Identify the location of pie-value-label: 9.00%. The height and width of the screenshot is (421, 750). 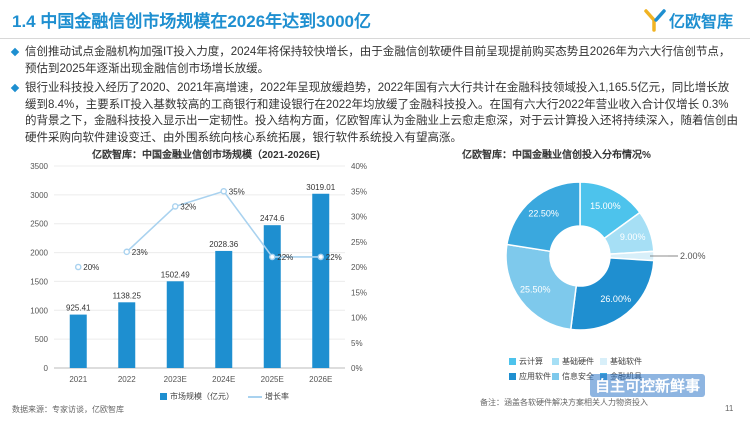
(633, 237).